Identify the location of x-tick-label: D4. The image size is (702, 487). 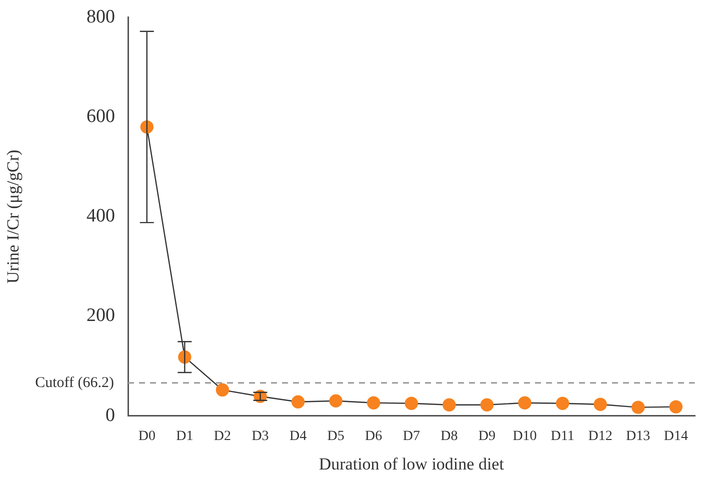
(298, 436).